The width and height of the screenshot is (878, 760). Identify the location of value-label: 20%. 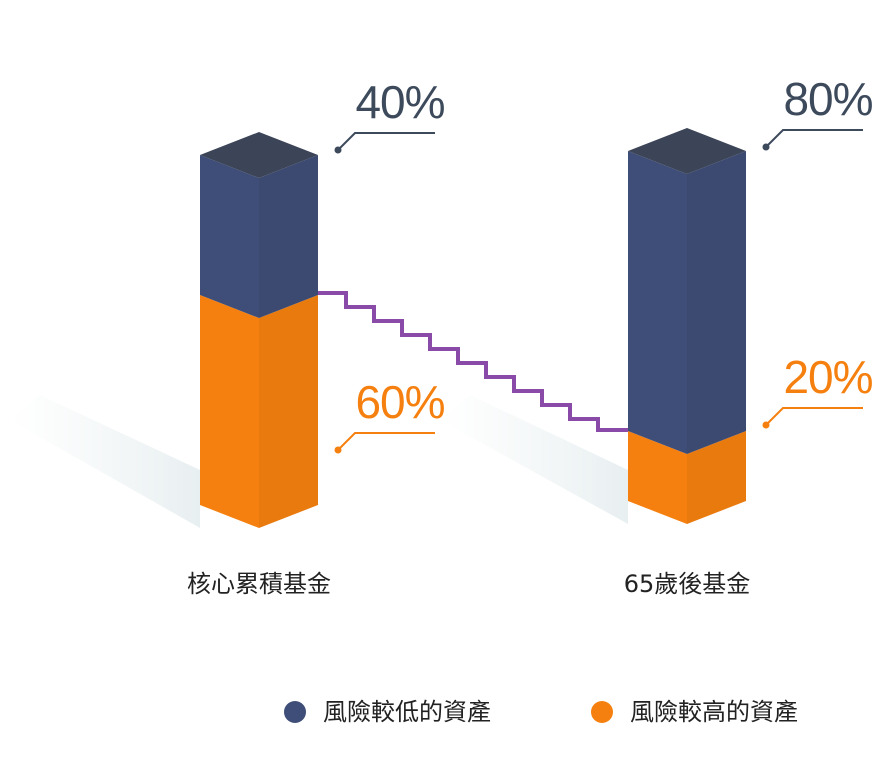
(827, 377).